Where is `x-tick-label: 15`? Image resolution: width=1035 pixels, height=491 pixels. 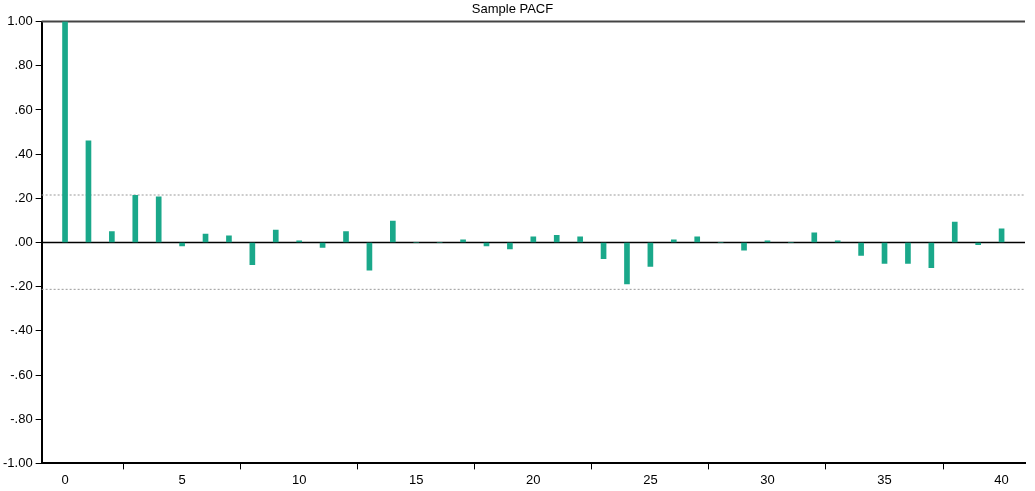 x-tick-label: 15 is located at coordinates (416, 479).